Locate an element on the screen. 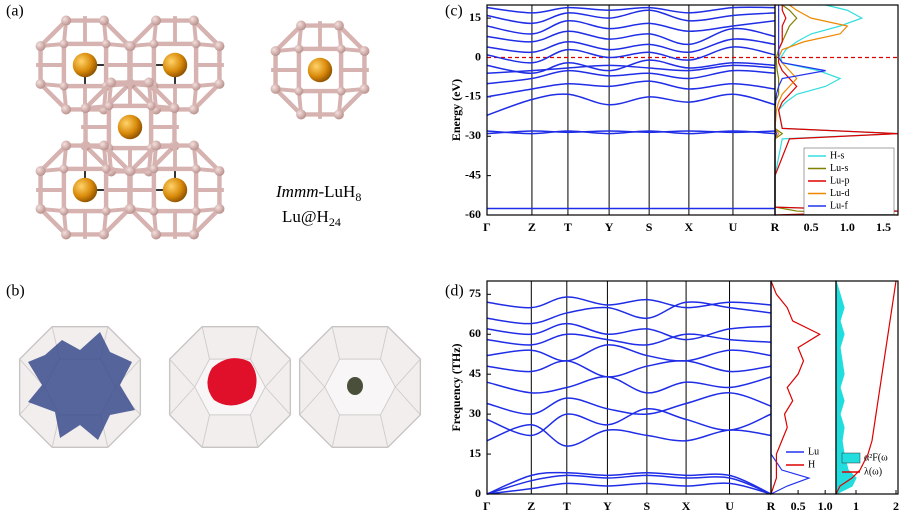 This screenshot has width=901, height=515. x-tick-label: 1 is located at coordinates (856, 506).